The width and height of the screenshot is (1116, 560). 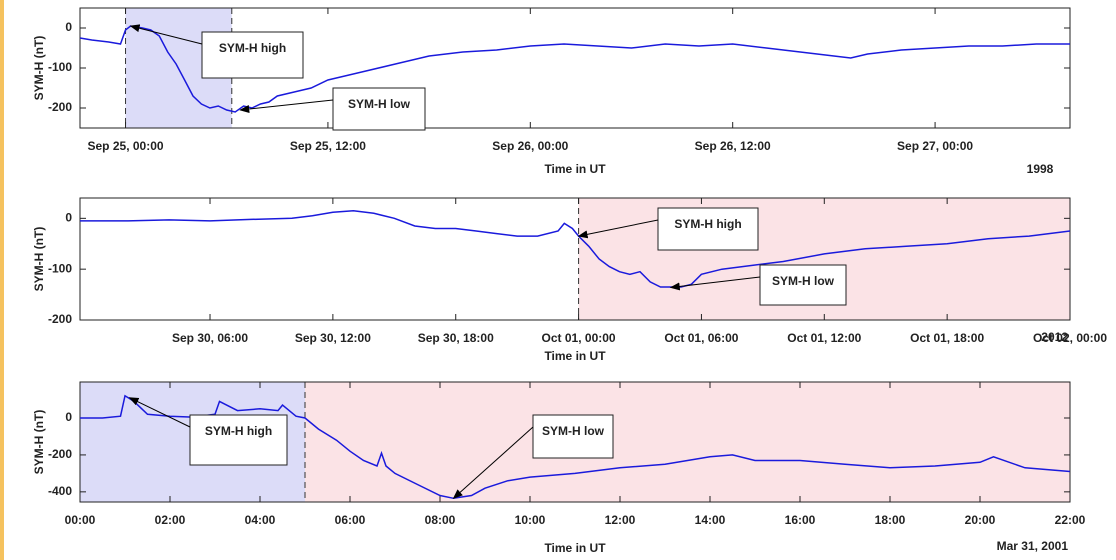 What do you see at coordinates (333, 338) in the screenshot?
I see `x-tick-label: Sep 30, 12:00` at bounding box center [333, 338].